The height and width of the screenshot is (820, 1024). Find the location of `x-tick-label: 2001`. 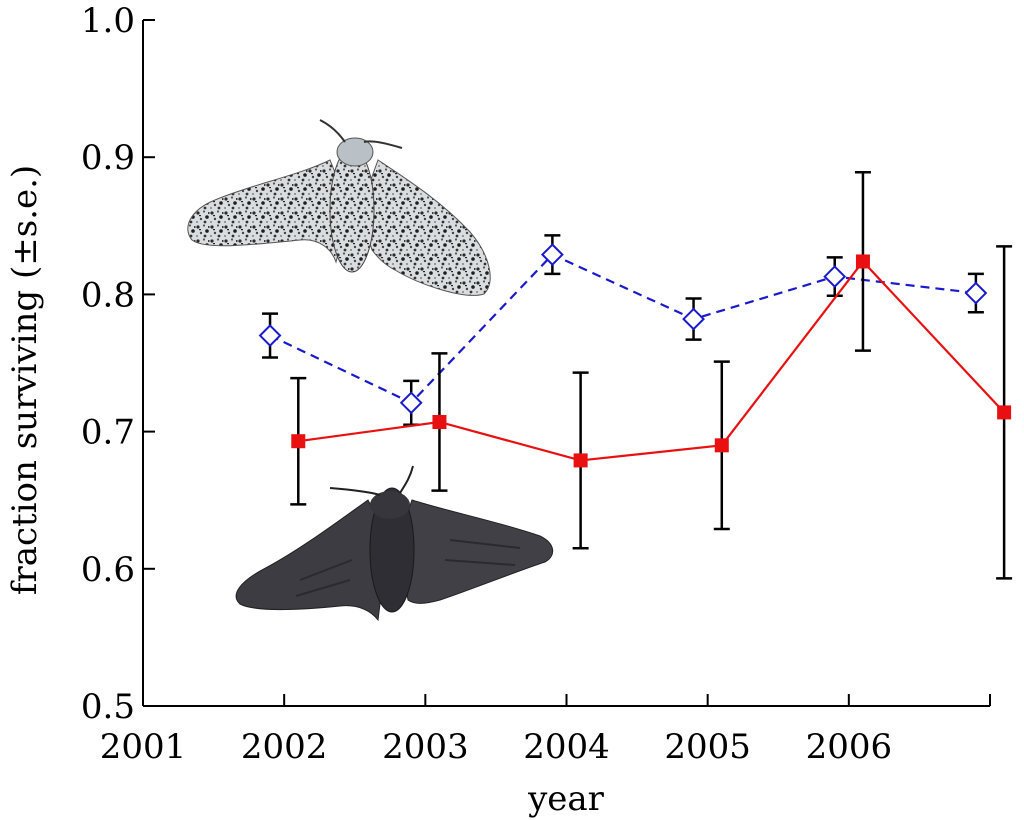

x-tick-label: 2001 is located at coordinates (143, 747).